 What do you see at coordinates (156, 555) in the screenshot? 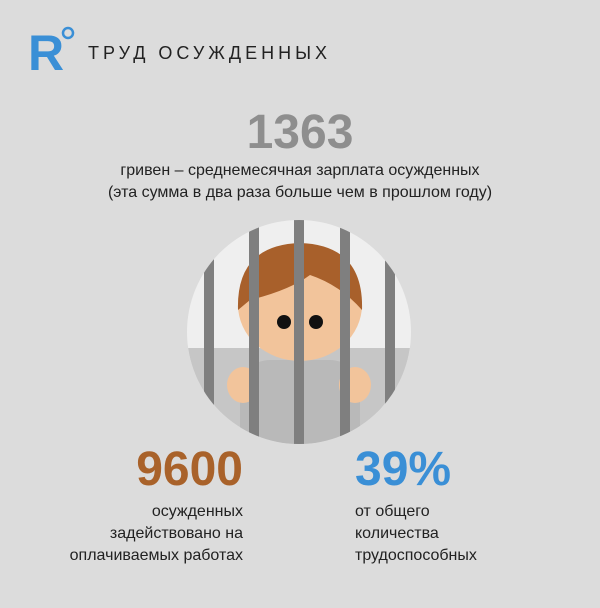
I see `stat-text: оплачиваемых работах` at bounding box center [156, 555].